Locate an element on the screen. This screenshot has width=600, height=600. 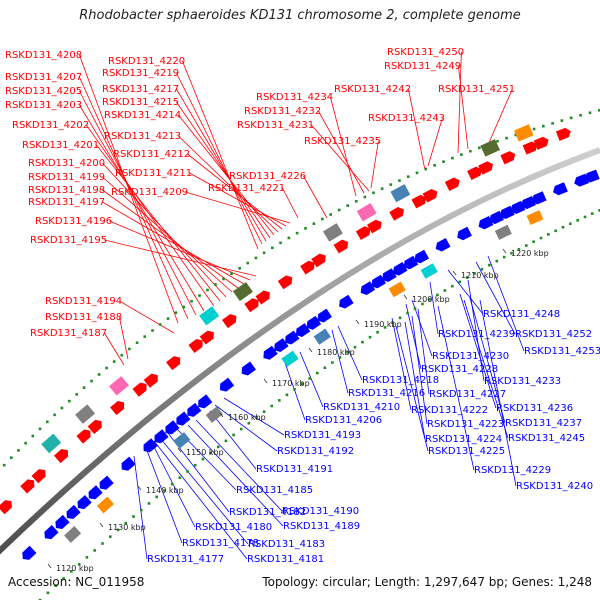
gene-label-forward: RSKD131_4203 is located at coordinates (43, 105).